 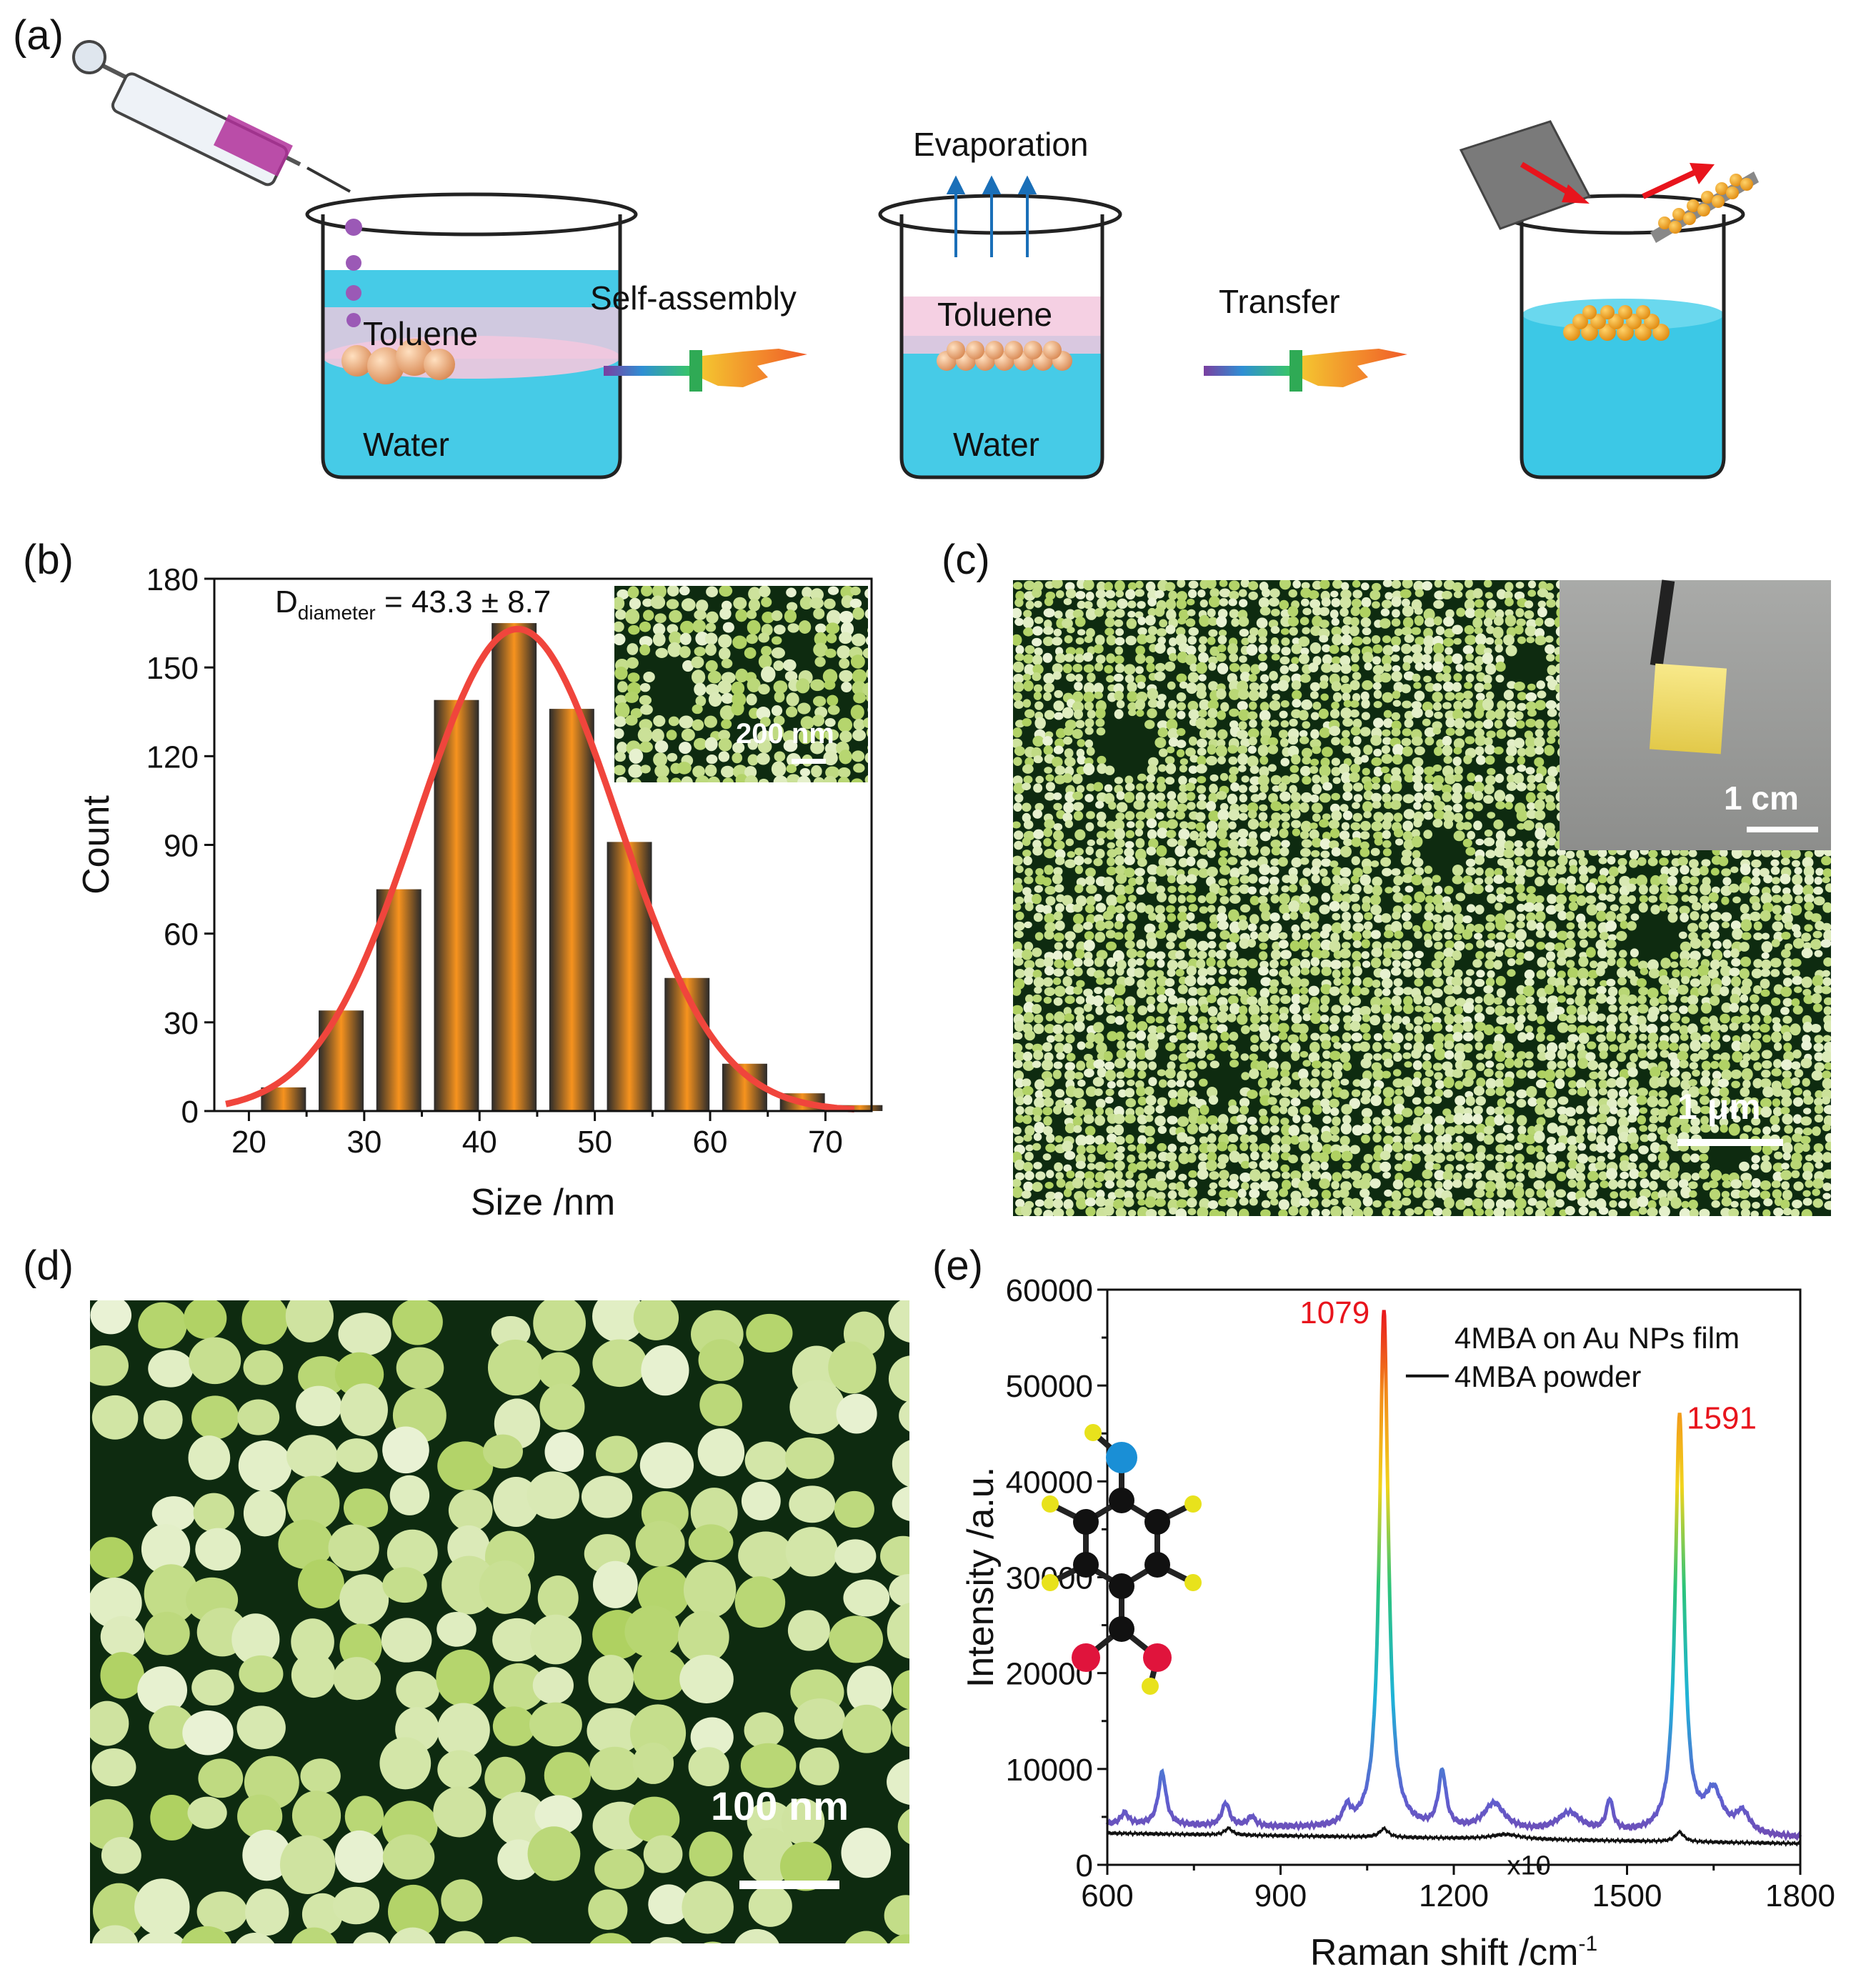 I want to click on multiplier-note: x10, so click(x=1529, y=1866).